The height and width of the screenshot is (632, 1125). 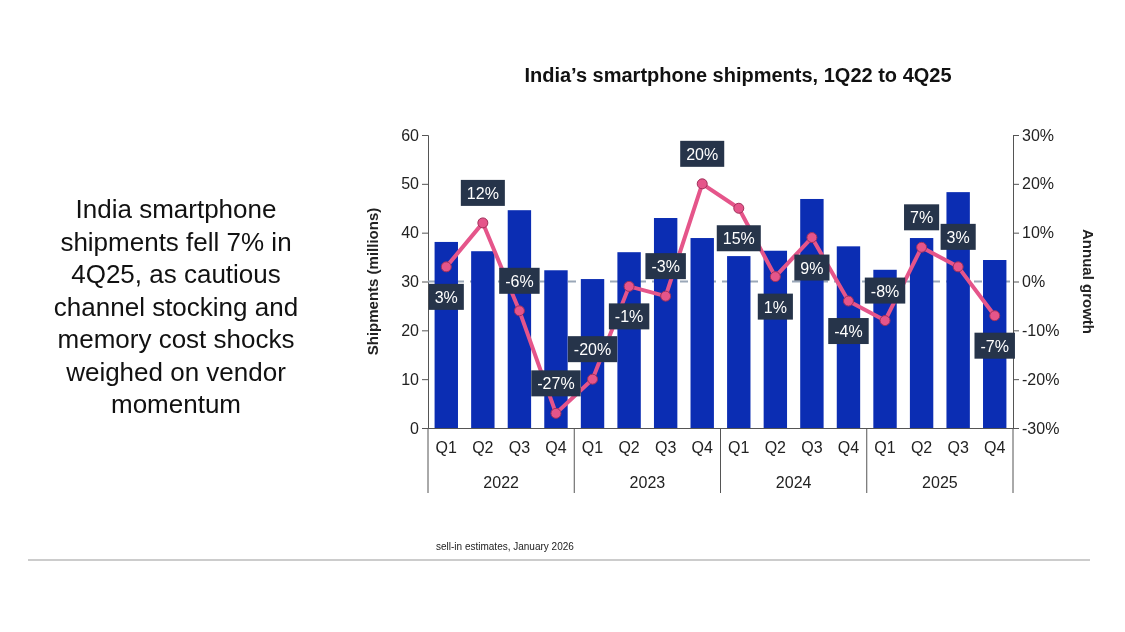 I want to click on y-tick-label: 50, so click(x=410, y=184).